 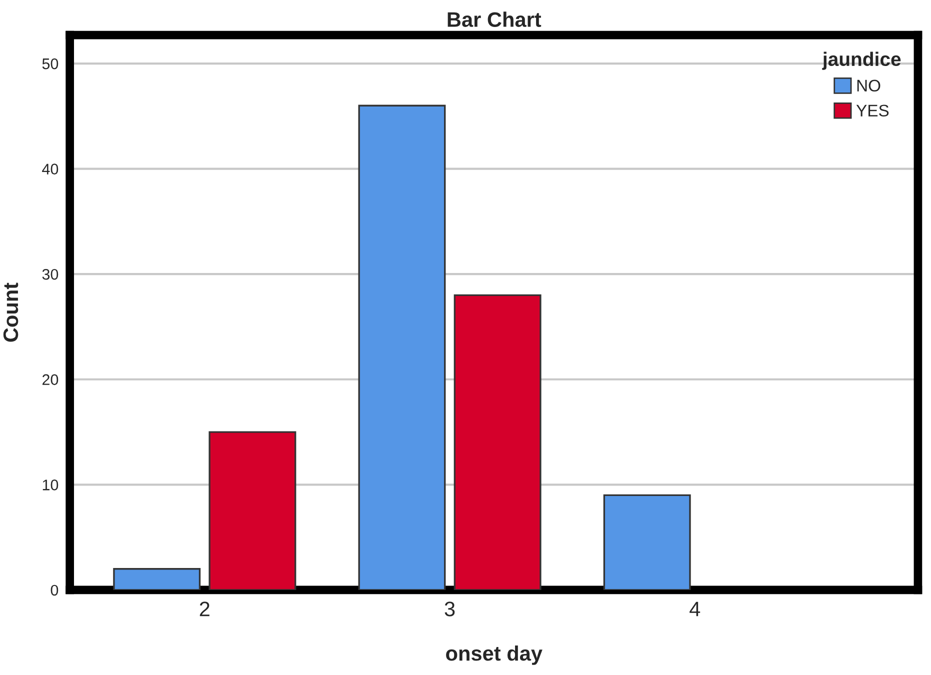 What do you see at coordinates (10, 312) in the screenshot?
I see `y-axis-title: Count` at bounding box center [10, 312].